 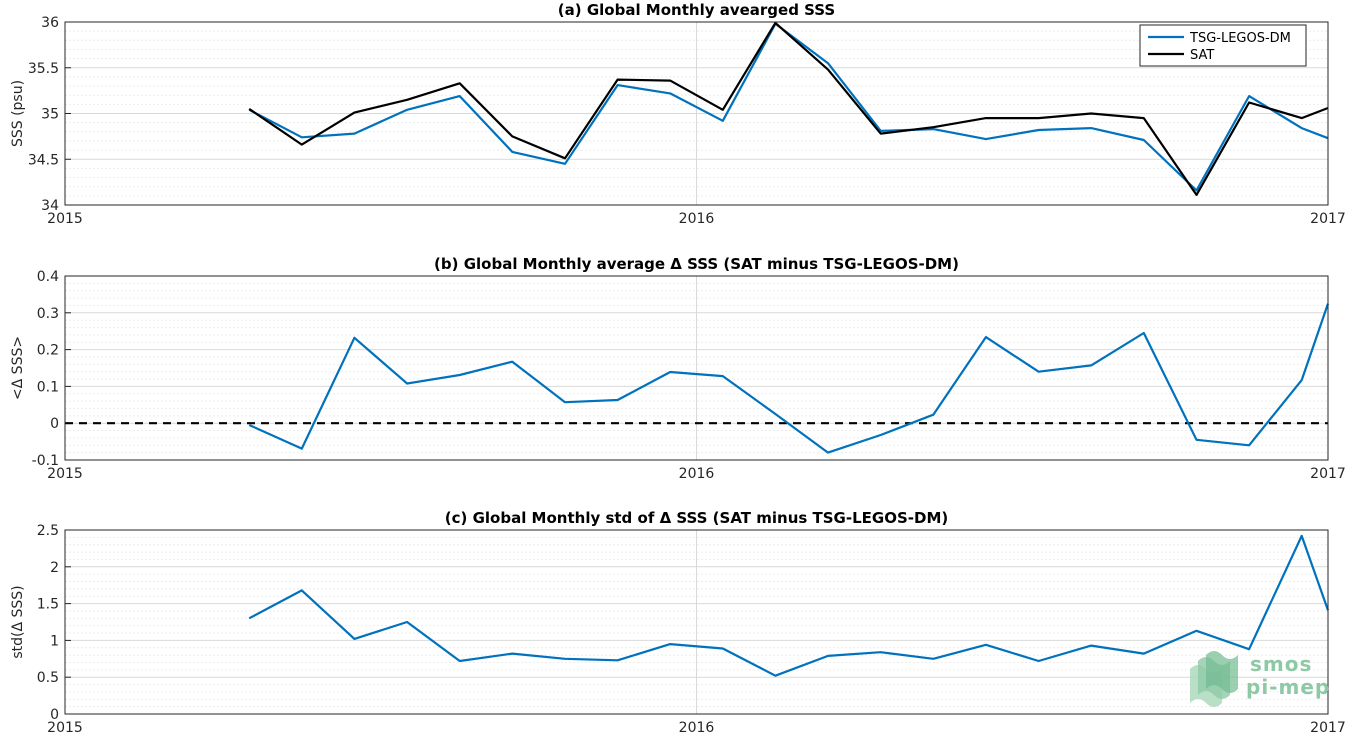 I want to click on y-tick-label: 0.4, so click(x=48, y=277).